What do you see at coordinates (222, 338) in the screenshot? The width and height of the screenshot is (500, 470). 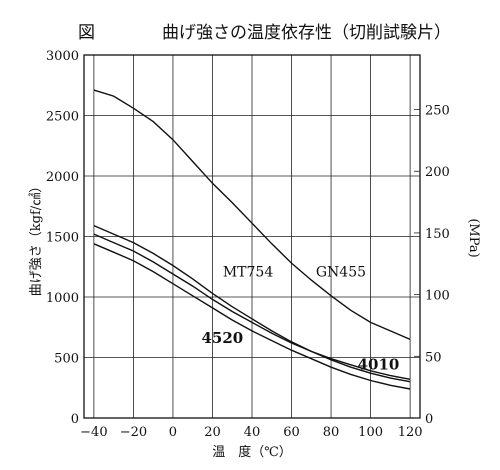 I see `series-label-4520: 4520` at bounding box center [222, 338].